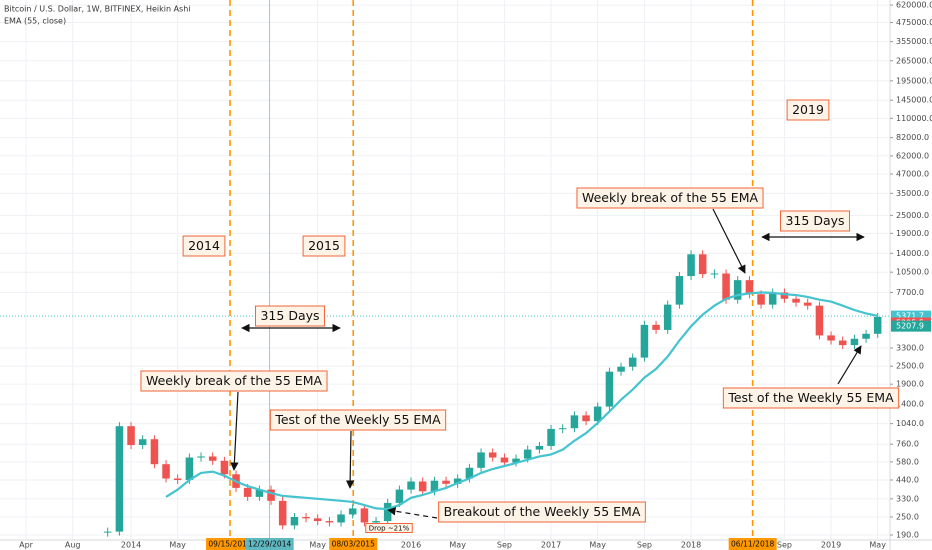  What do you see at coordinates (914, 118) in the screenshot?
I see `y-tick-label: 110000.0` at bounding box center [914, 118].